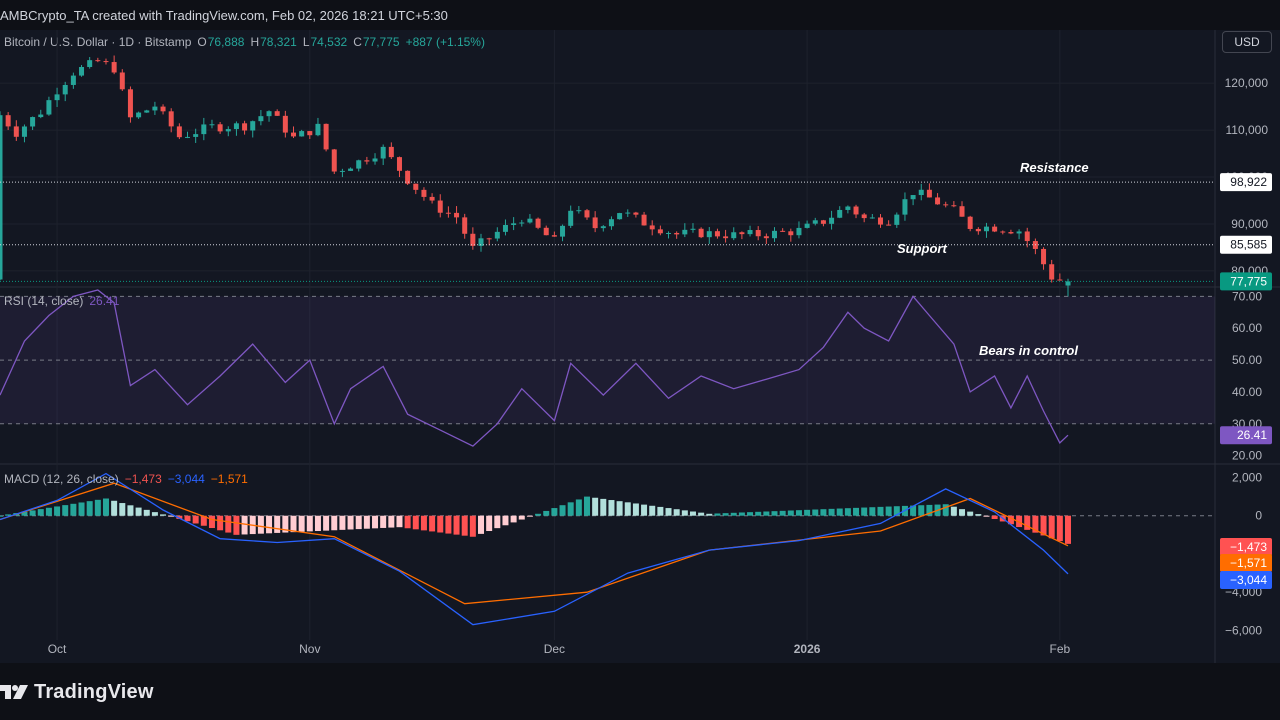  Describe the element at coordinates (445, 42) in the screenshot. I see `change-value: +887 (+1.15%)` at that location.